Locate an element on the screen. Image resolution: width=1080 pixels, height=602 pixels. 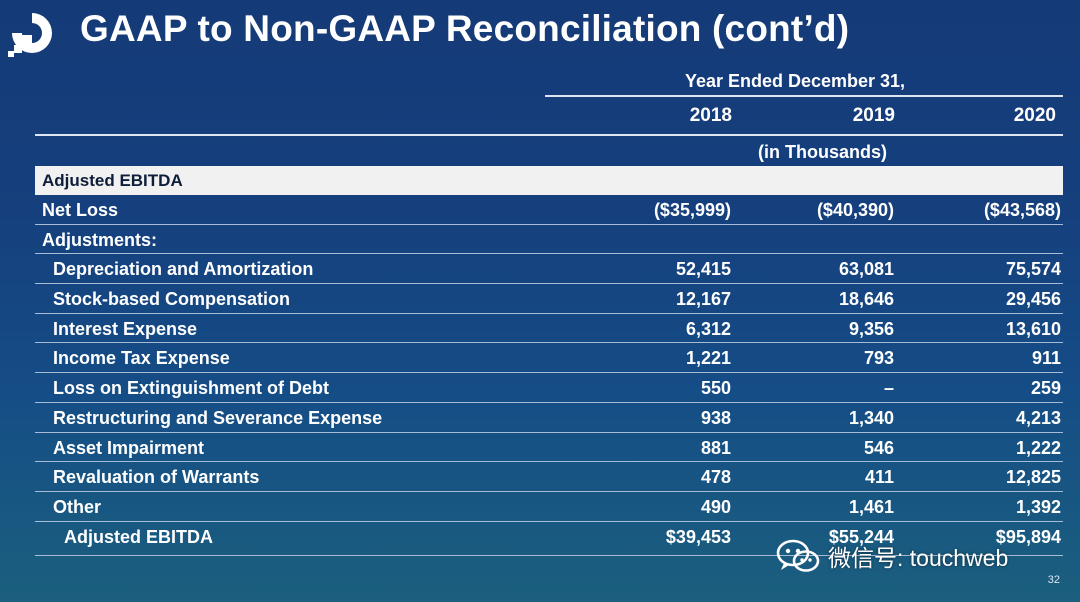
row-label: Net Loss is located at coordinates (80, 210).